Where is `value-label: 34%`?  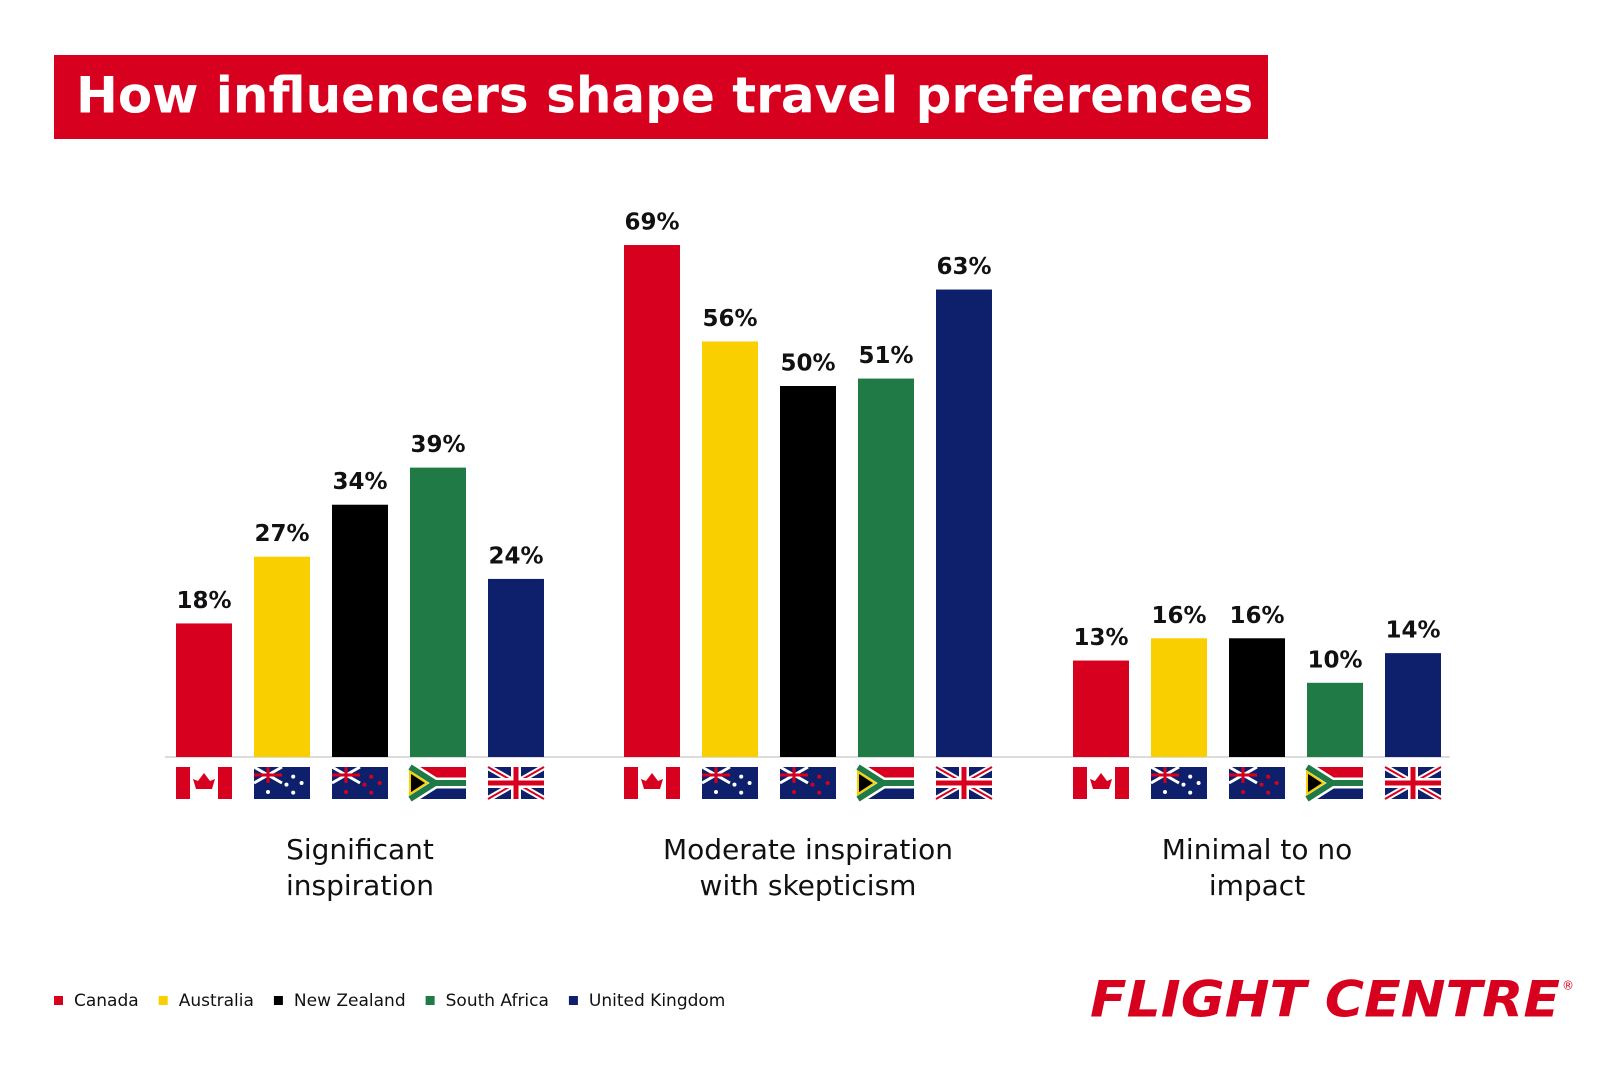 value-label: 34% is located at coordinates (359, 482).